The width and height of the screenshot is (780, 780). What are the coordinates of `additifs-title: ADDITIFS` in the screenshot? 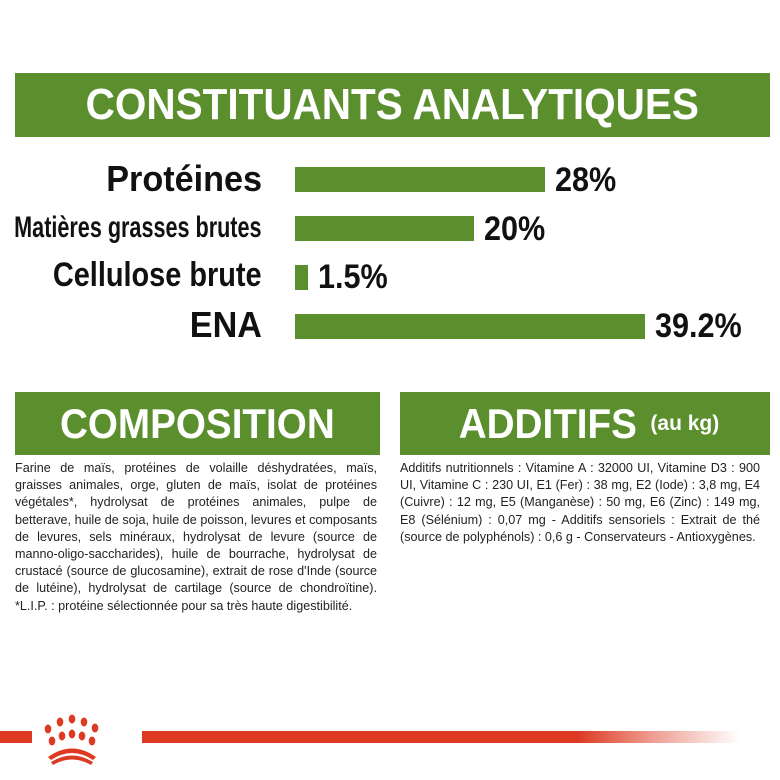 It's located at (547, 423).